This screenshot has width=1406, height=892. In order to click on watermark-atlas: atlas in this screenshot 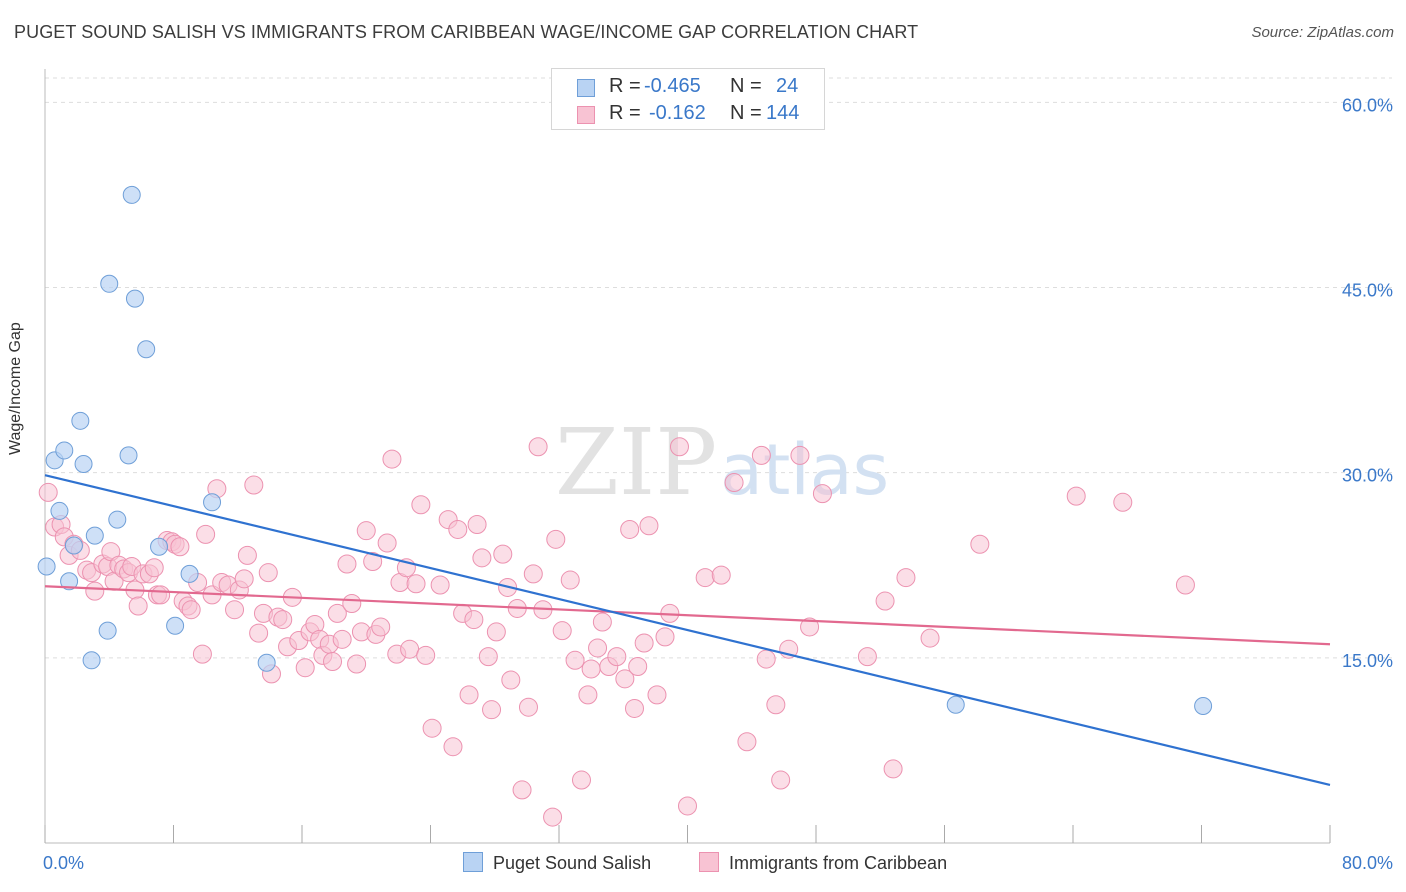, I will do `click(804, 470)`.